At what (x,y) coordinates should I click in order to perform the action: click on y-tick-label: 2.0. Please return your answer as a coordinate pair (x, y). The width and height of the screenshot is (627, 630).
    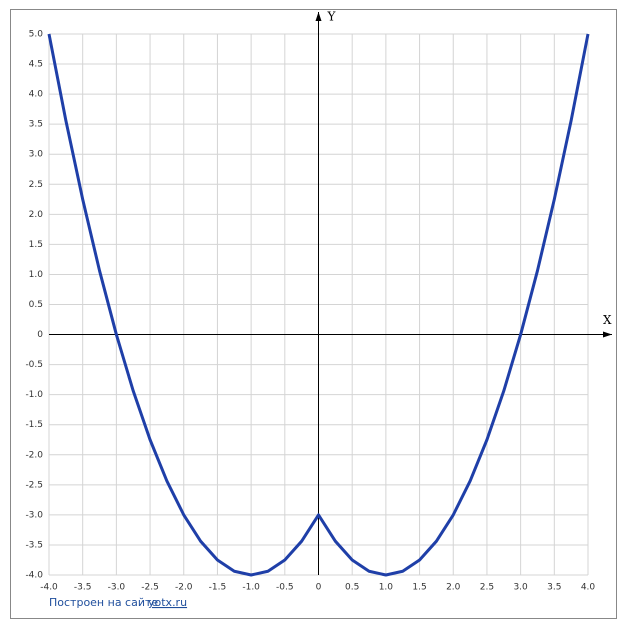
    Looking at the image, I should click on (36, 215).